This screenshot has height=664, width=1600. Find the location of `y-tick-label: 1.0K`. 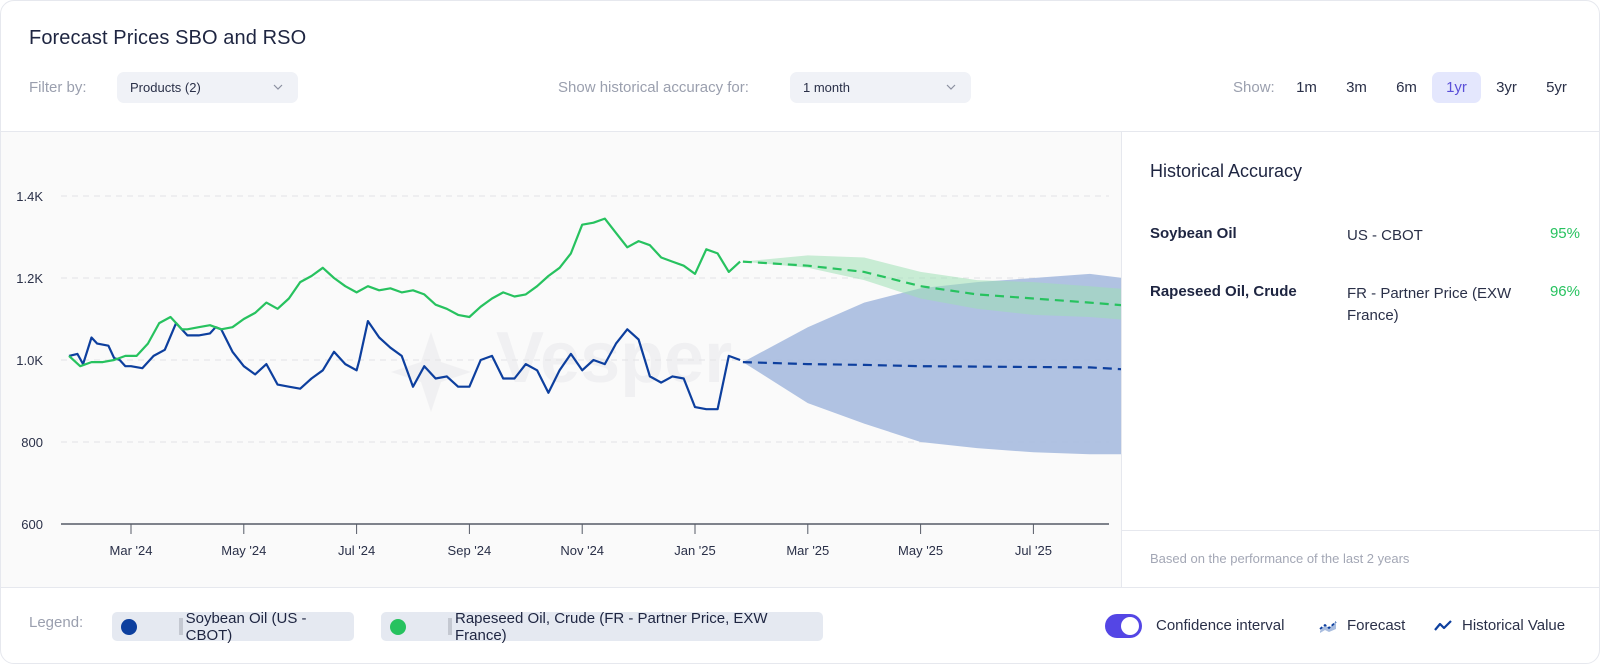

y-tick-label: 1.0K is located at coordinates (29, 360).